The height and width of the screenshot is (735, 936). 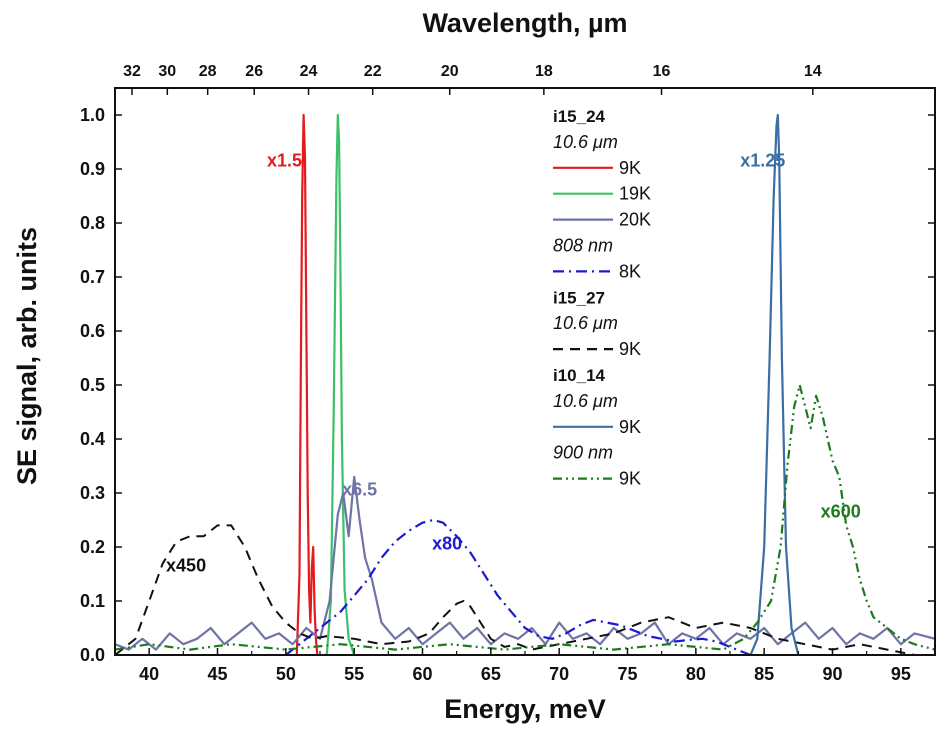 What do you see at coordinates (422, 674) in the screenshot?
I see `x-tick-label: 60` at bounding box center [422, 674].